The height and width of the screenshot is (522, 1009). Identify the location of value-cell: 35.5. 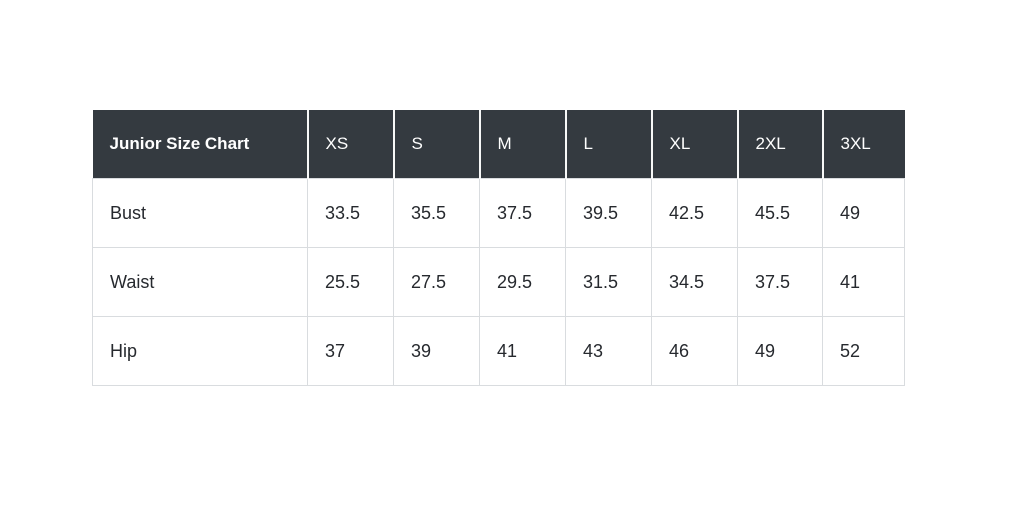
(436, 213).